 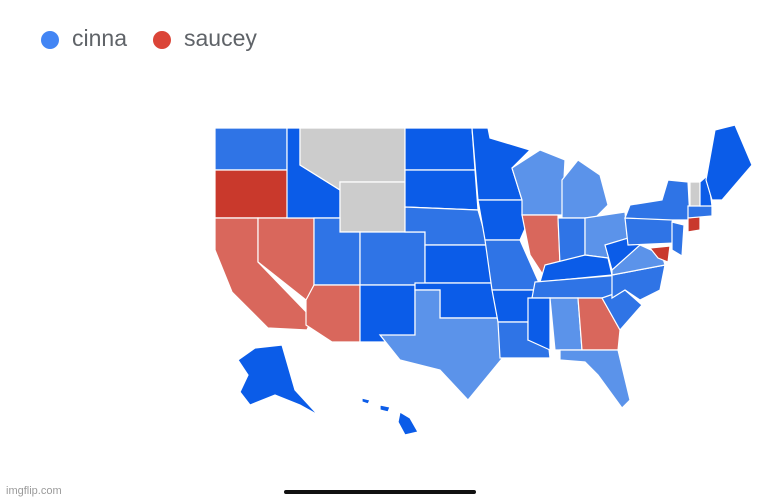 I want to click on legend: cinna saucey, so click(x=149, y=38).